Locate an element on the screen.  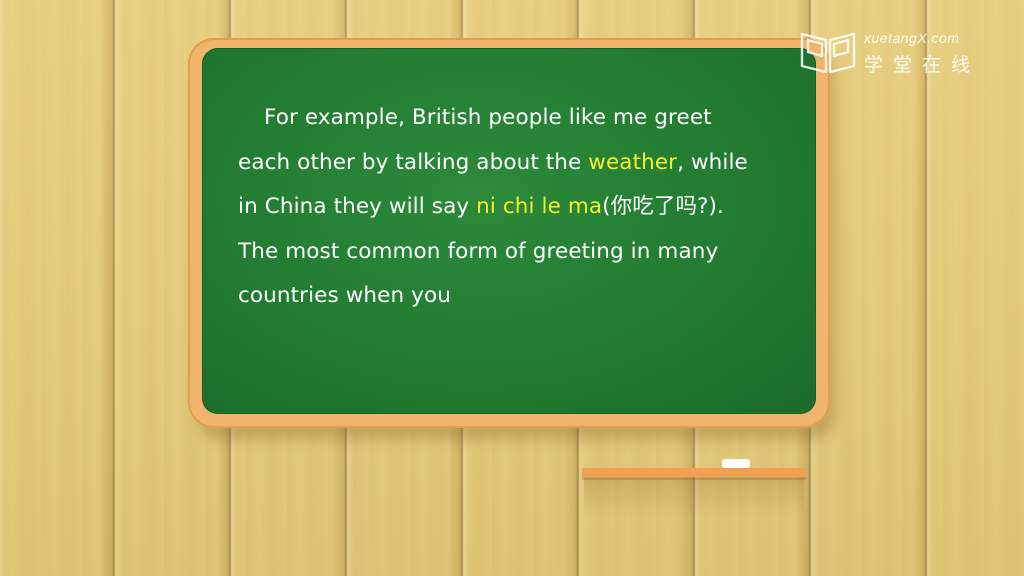
board-line-5: countries when you is located at coordinates (518, 296).